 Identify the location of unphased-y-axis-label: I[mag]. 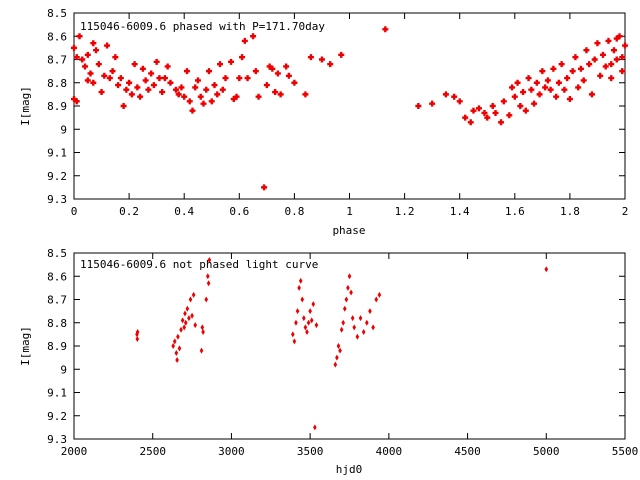
(25, 346).